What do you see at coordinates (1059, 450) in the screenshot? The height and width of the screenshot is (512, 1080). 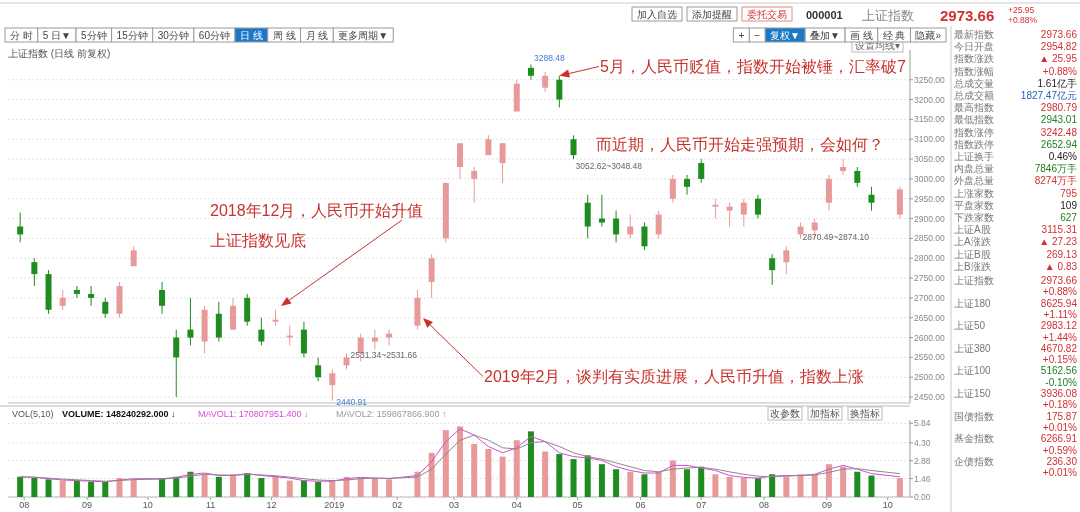 I see `text: +0.59%` at bounding box center [1059, 450].